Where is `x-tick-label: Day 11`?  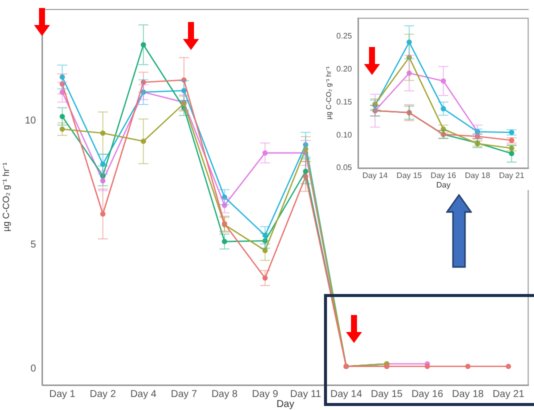 x-tick-label: Day 11 is located at coordinates (306, 394).